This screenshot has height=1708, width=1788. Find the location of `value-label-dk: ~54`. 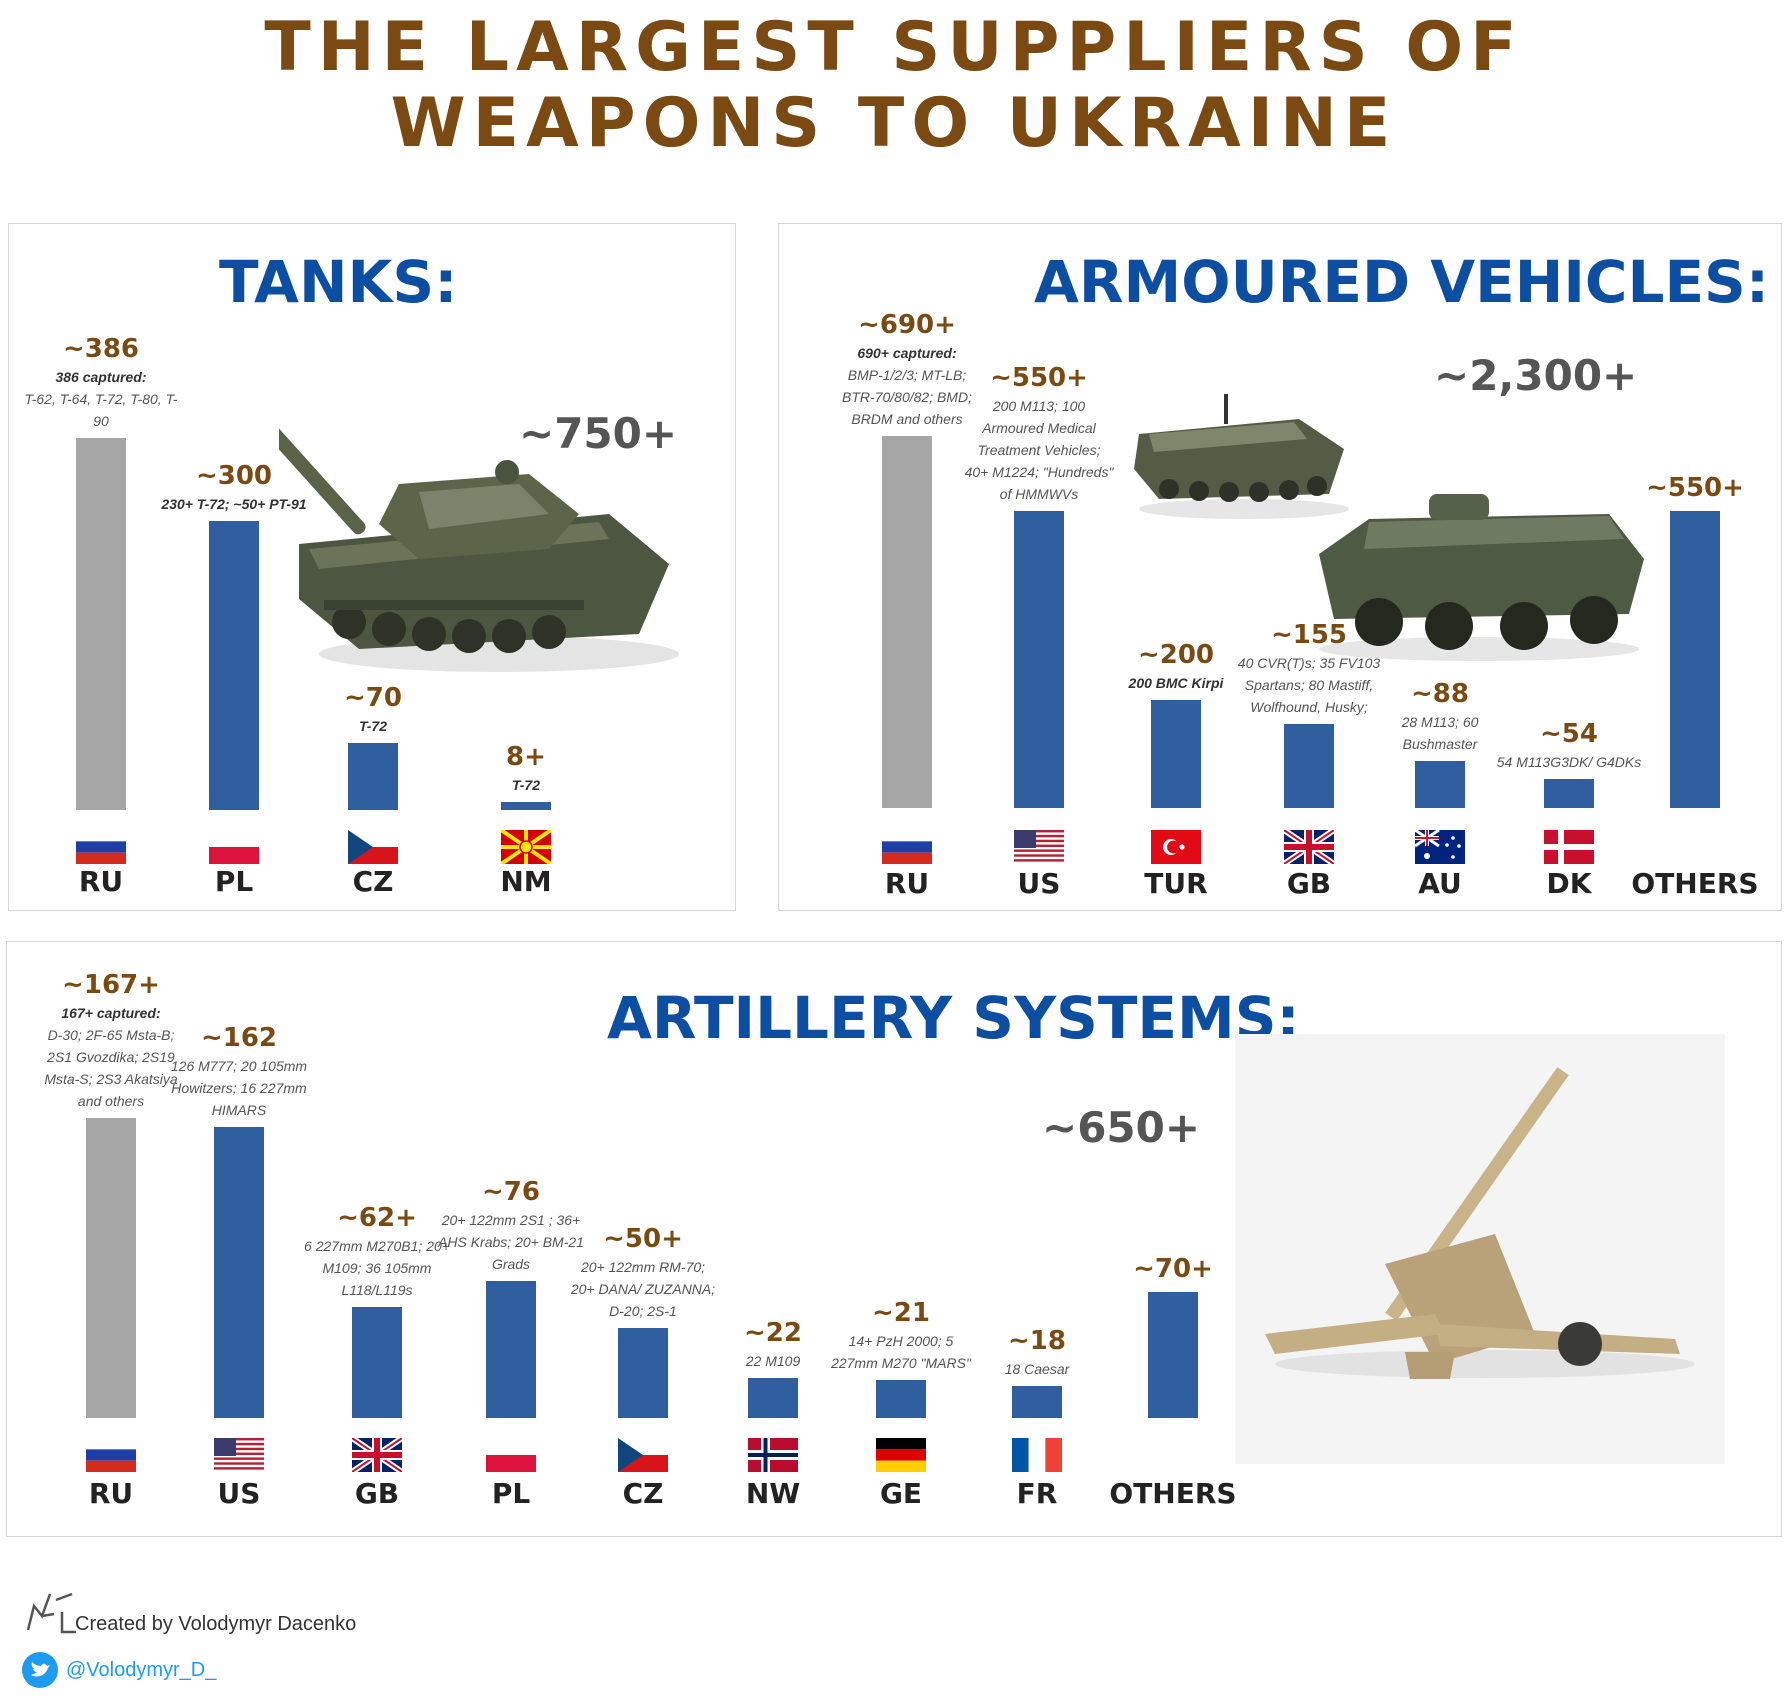

value-label-dk: ~54 is located at coordinates (1569, 733).